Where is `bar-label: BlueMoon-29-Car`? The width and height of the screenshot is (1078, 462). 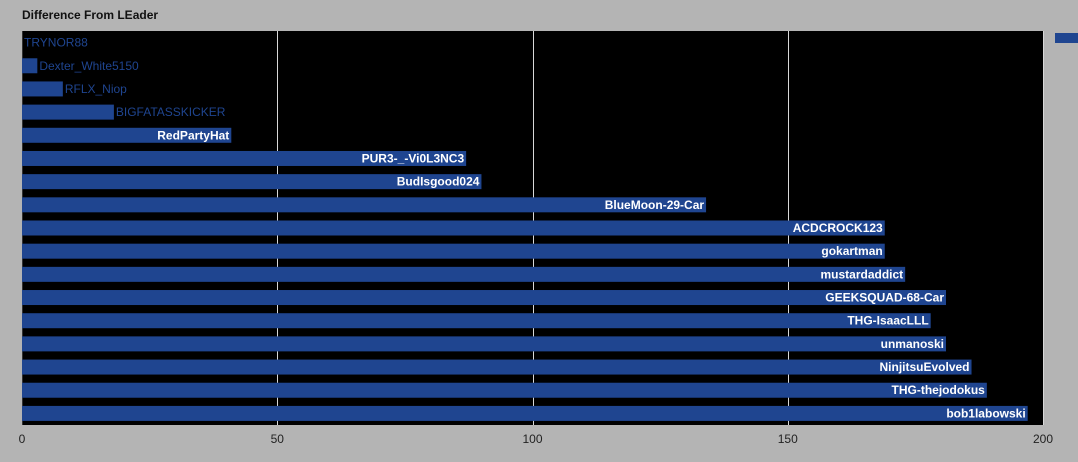
bar-label: BlueMoon-29-Car is located at coordinates (655, 205).